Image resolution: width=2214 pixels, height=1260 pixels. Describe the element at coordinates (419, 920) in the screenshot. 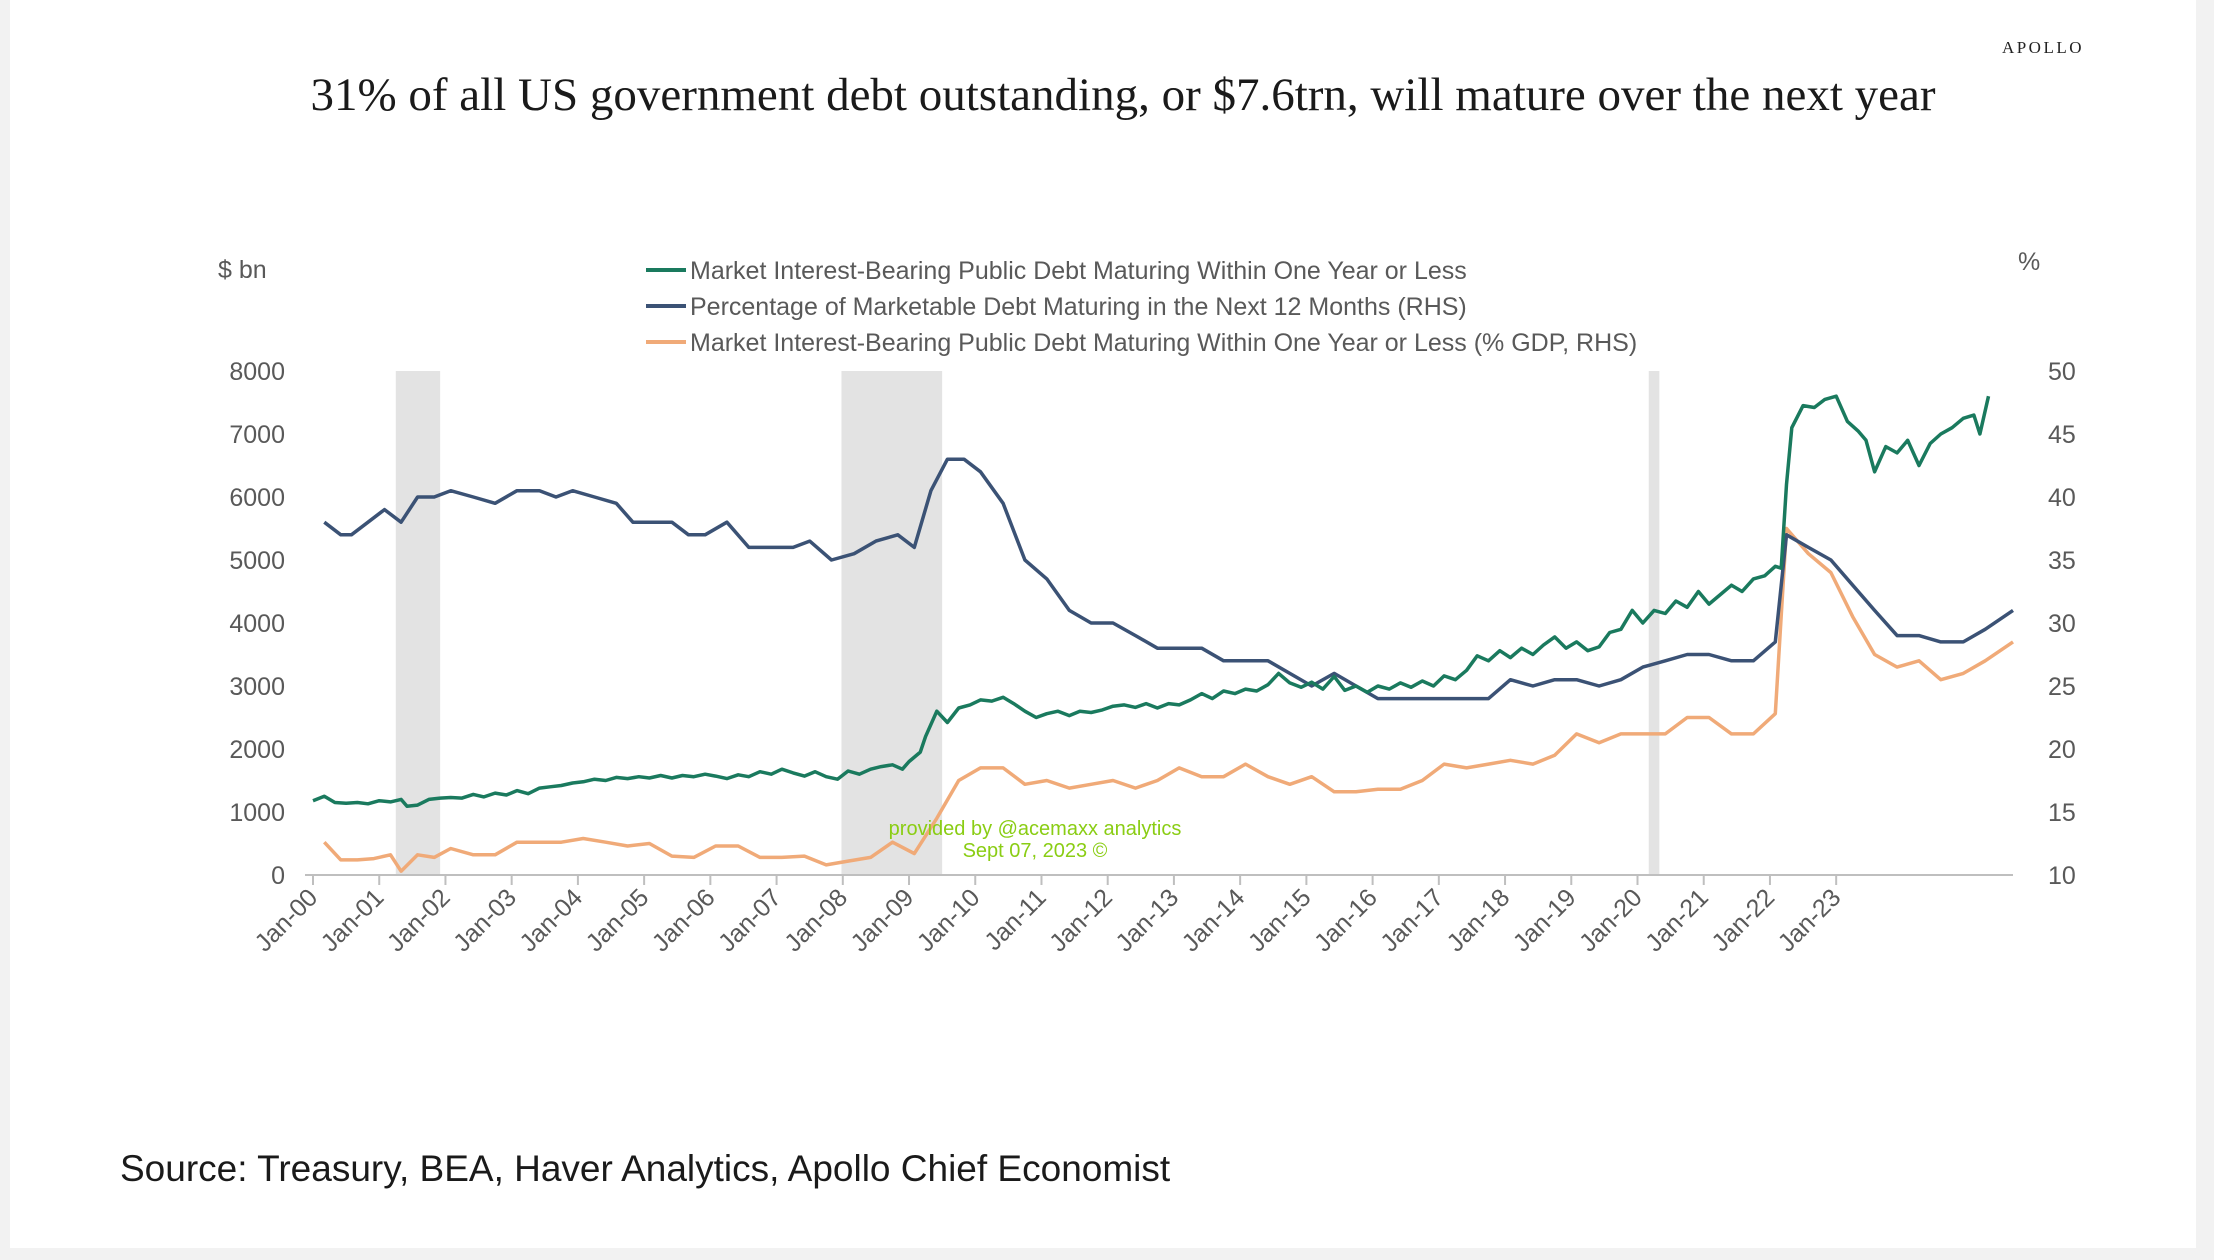

I see `x-tick-label: Jan-02` at that location.